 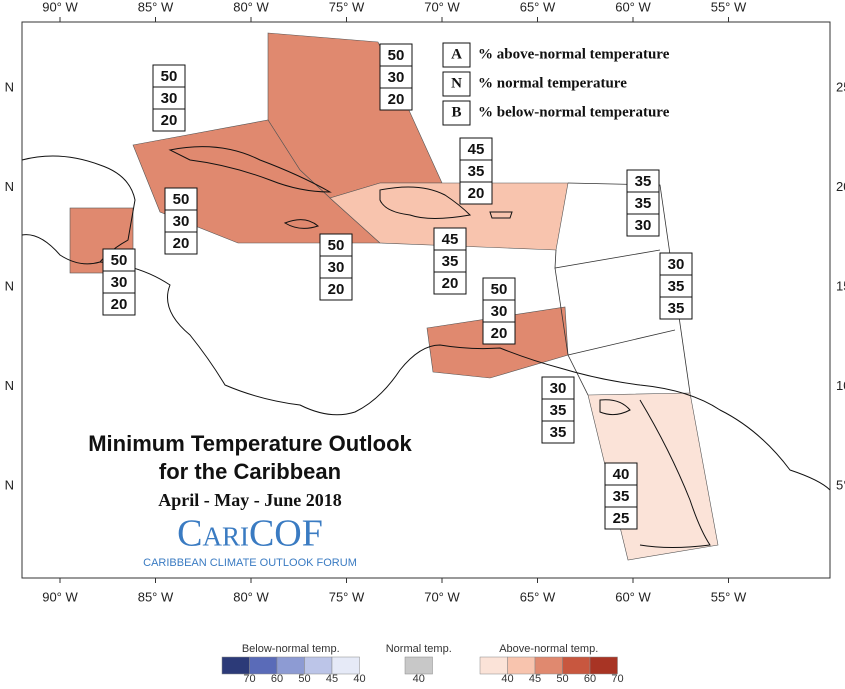 What do you see at coordinates (840, 86) in the screenshot?
I see `right-lat-label: 25` at bounding box center [840, 86].